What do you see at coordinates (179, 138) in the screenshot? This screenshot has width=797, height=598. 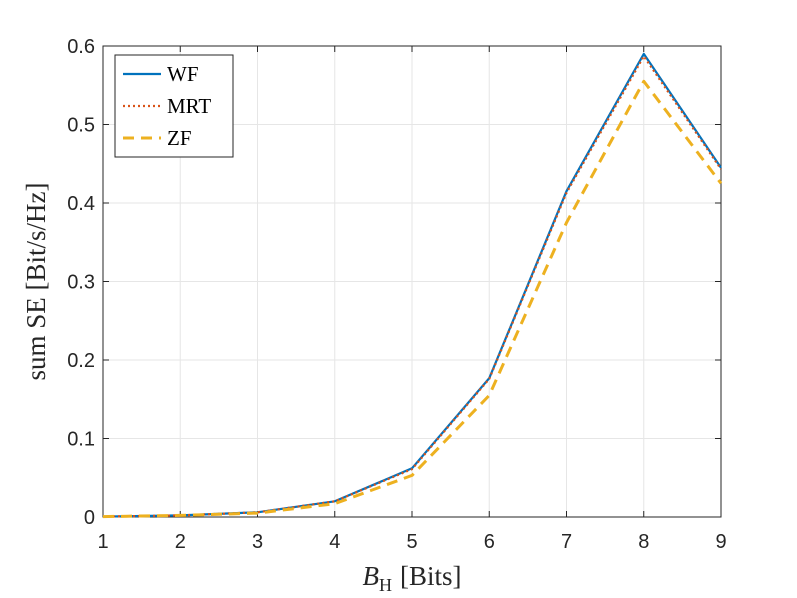 I see `legend-label-zf: ZF` at bounding box center [179, 138].